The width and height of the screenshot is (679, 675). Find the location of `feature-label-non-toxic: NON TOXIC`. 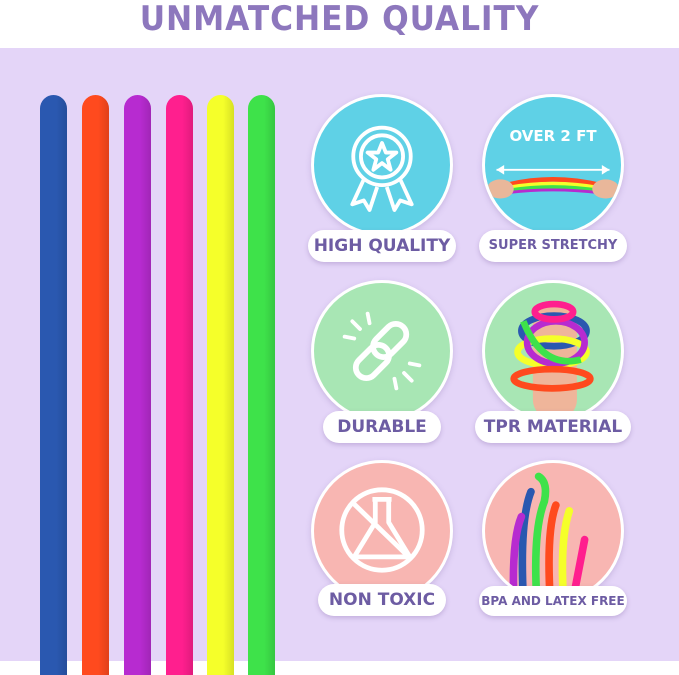

feature-label-non-toxic: NON TOXIC is located at coordinates (382, 600).